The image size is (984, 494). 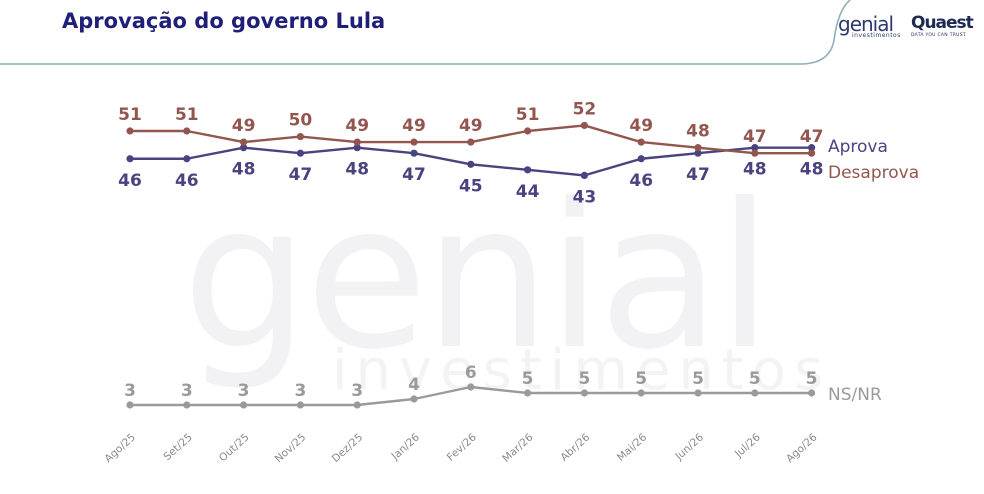 What do you see at coordinates (528, 192) in the screenshot?
I see `data-label-aprova: 44` at bounding box center [528, 192].